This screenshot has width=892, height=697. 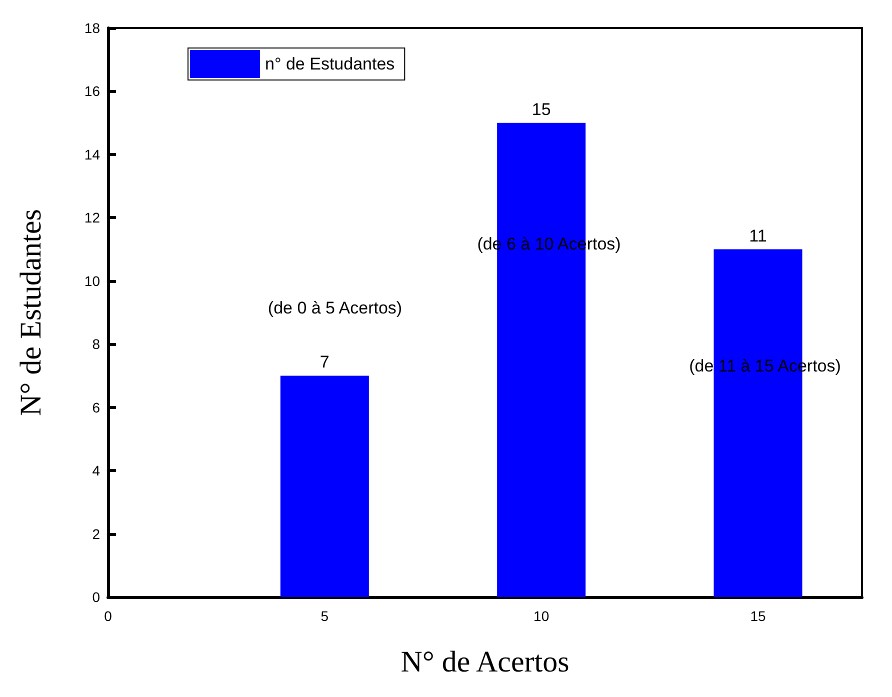 I want to click on y-tick-label: 2, so click(x=96, y=534).